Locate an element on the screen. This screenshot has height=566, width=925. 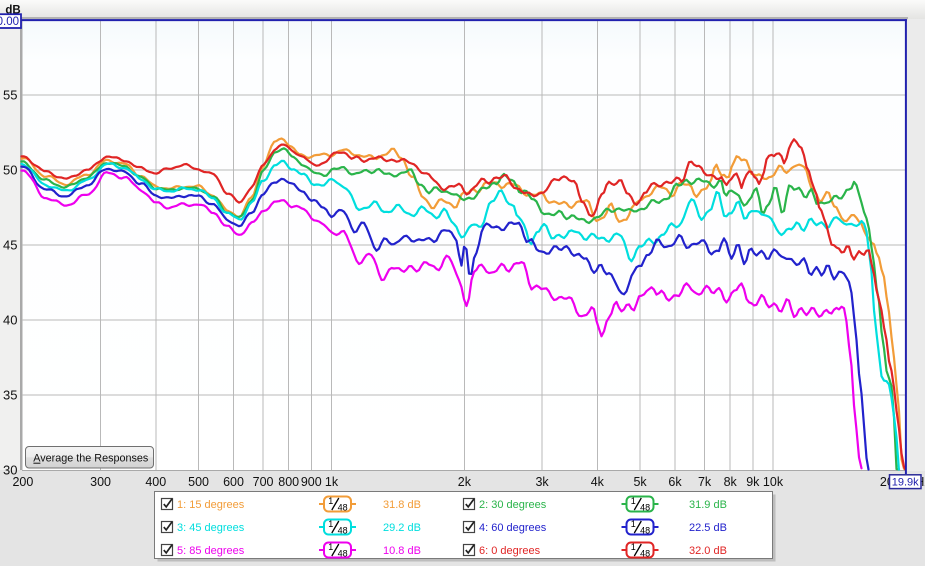
svg-text: 60.00 is located at coordinates (9, 22).